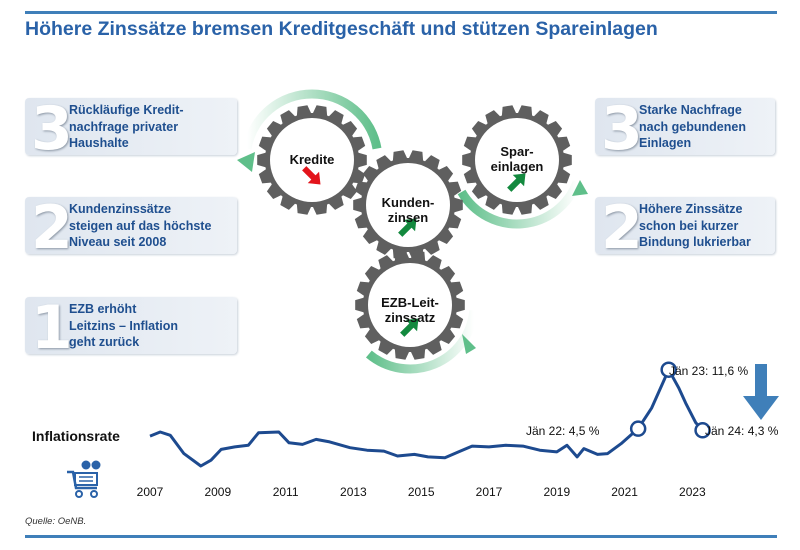  I want to click on gear-kundenzinsen, so click(408, 205).